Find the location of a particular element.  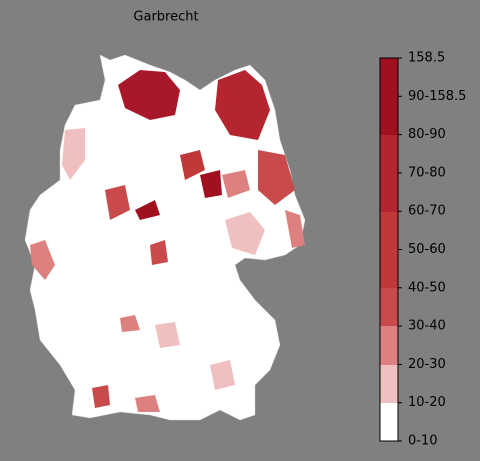

colorbar-tick-label: 30-40 is located at coordinates (427, 326).